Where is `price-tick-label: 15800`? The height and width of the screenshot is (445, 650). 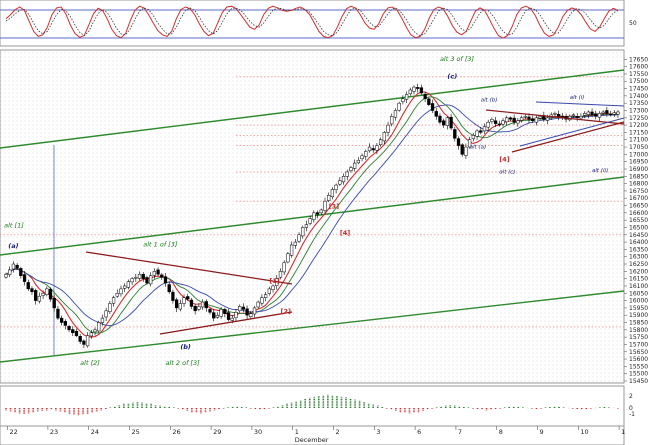
price-tick-label: 15800 is located at coordinates (638, 330).